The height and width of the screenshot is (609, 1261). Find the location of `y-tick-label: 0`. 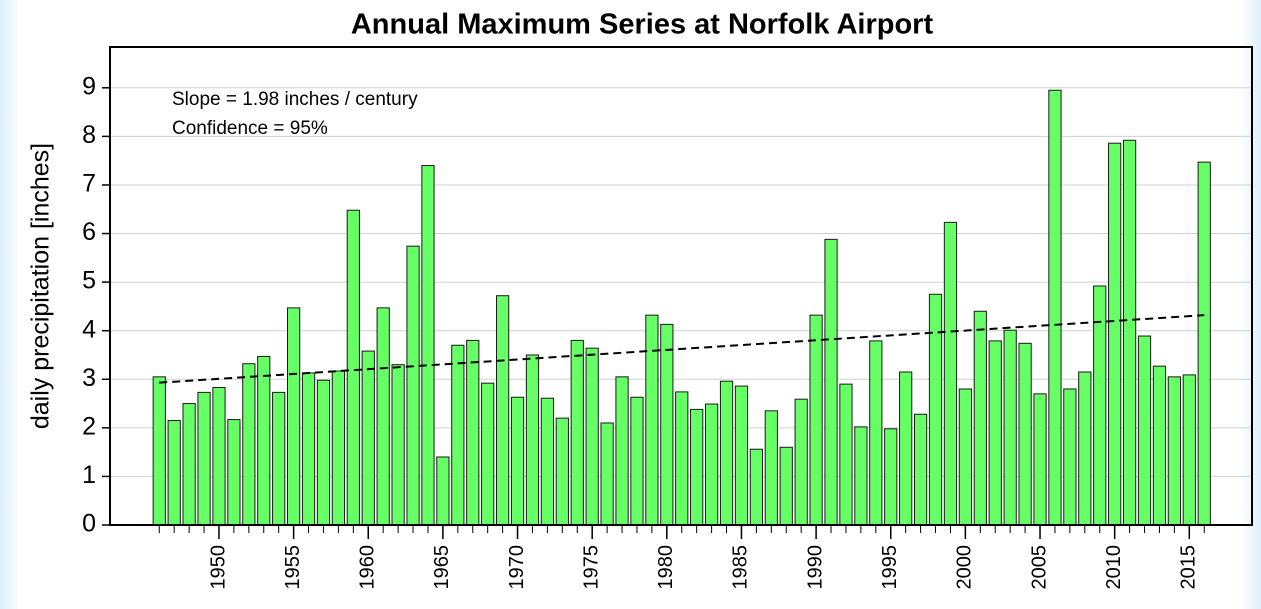

y-tick-label: 0 is located at coordinates (89, 524).